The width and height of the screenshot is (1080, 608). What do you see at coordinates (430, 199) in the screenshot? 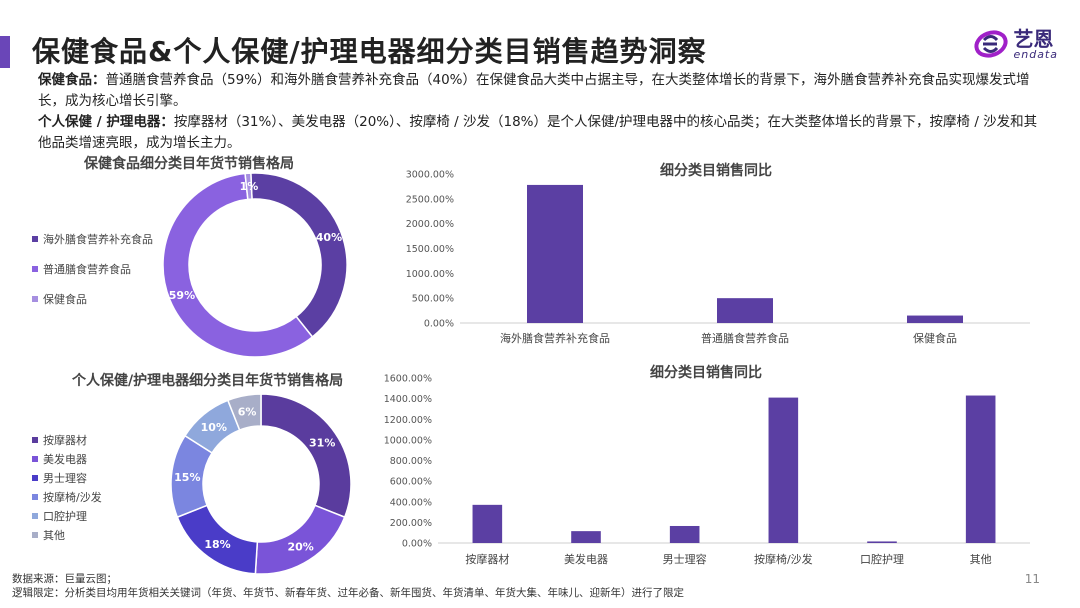
I see `y-tick-label: 2500.00%` at bounding box center [430, 199].